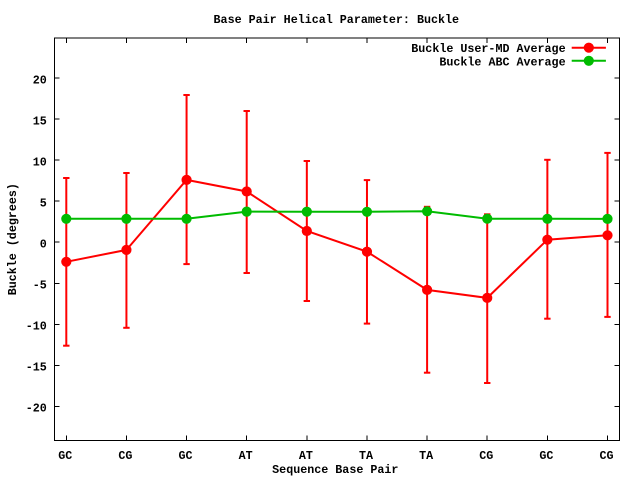 The image size is (640, 485). Describe the element at coordinates (40, 286) in the screenshot. I see `svg-text: -5` at that location.